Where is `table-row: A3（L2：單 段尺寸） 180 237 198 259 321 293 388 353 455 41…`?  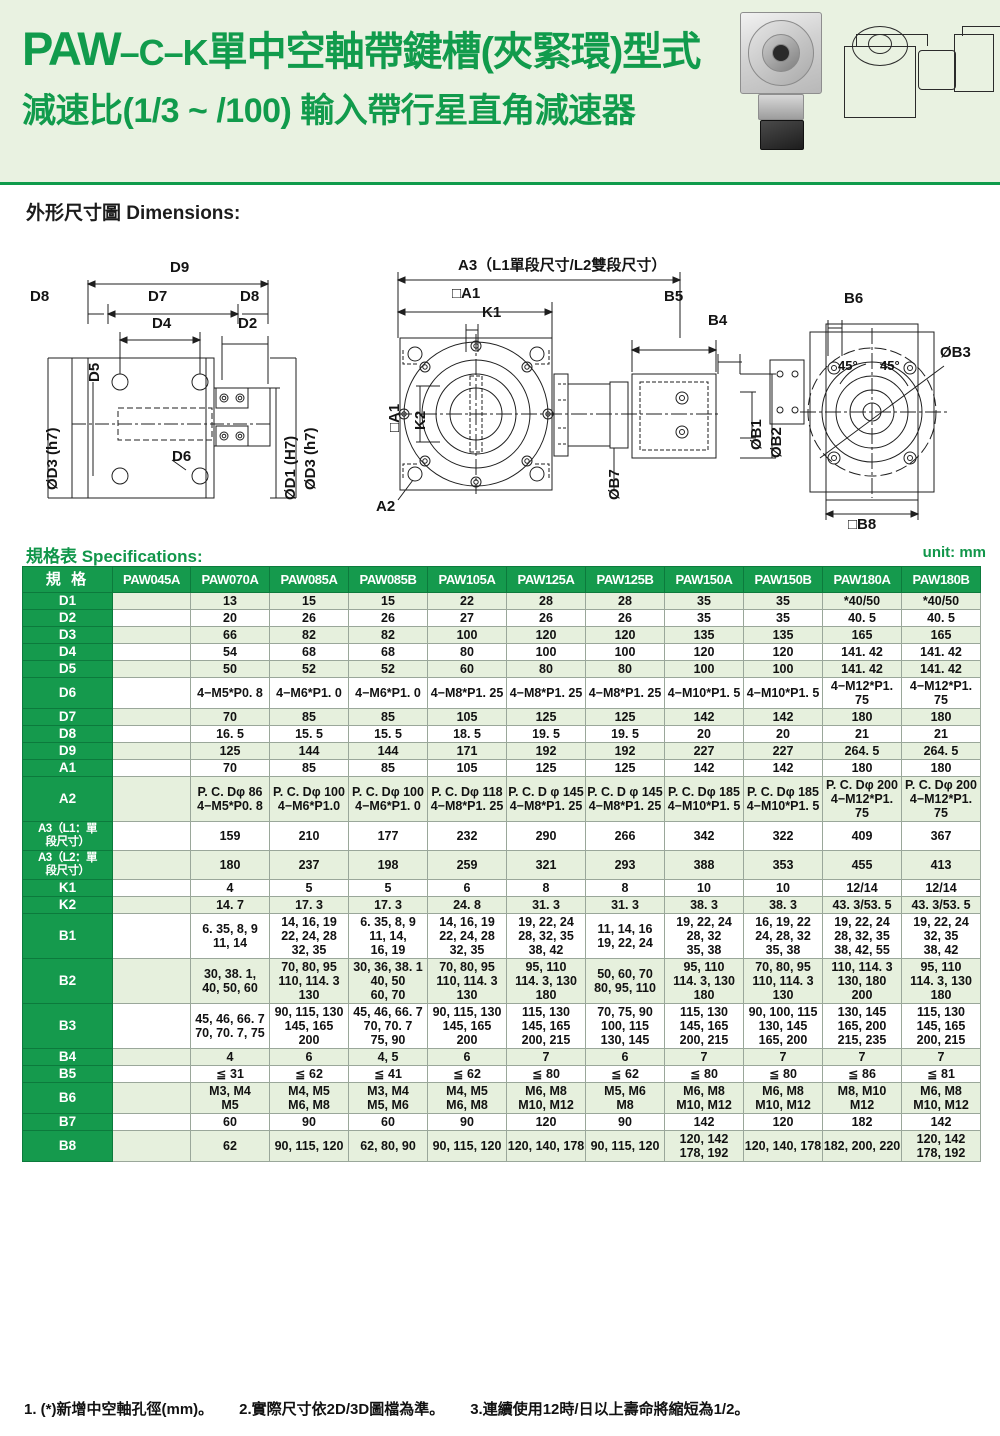
table-row: A3（L2：單 段尺寸） 180 237 198 259 321 293 388 353 455 41… is located at coordinates (501, 865).